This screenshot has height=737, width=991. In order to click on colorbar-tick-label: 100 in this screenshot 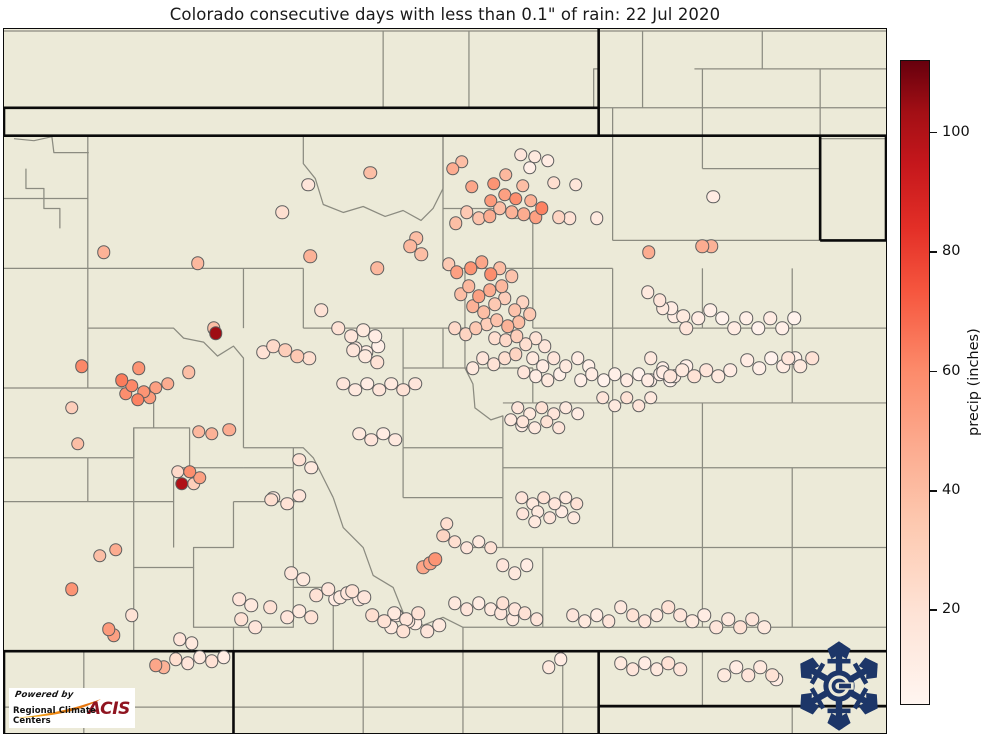, I will do `click(956, 131)`.